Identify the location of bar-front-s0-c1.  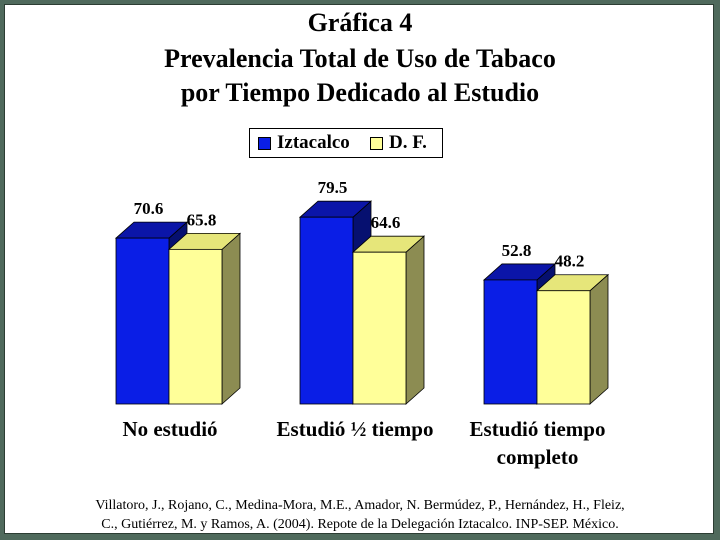
(326, 310).